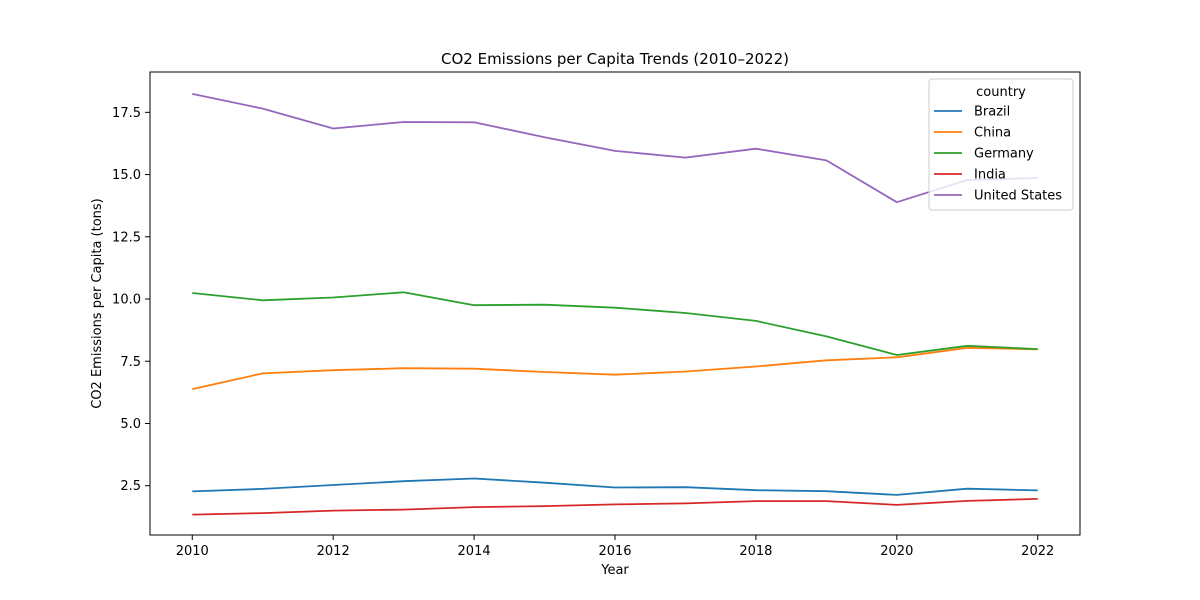 The height and width of the screenshot is (600, 1200). Describe the element at coordinates (130, 362) in the screenshot. I see `y-tick-label: 7.5` at that location.